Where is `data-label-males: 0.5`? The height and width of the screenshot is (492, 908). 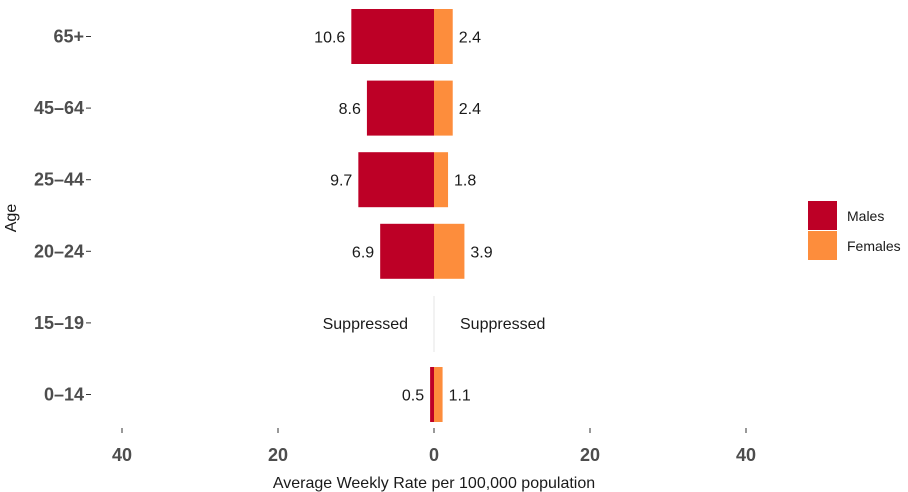
data-label-males: 0.5 is located at coordinates (413, 396).